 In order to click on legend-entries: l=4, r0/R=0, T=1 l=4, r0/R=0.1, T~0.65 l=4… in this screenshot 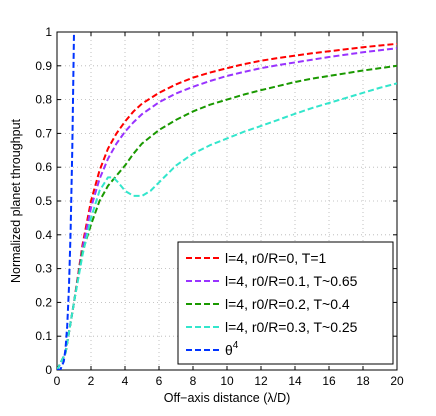, I will do `click(272, 304)`.